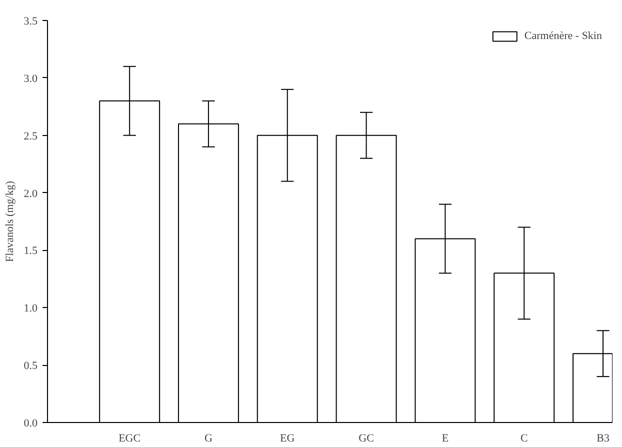  Describe the element at coordinates (287, 438) in the screenshot. I see `x-tick-label: EG` at that location.